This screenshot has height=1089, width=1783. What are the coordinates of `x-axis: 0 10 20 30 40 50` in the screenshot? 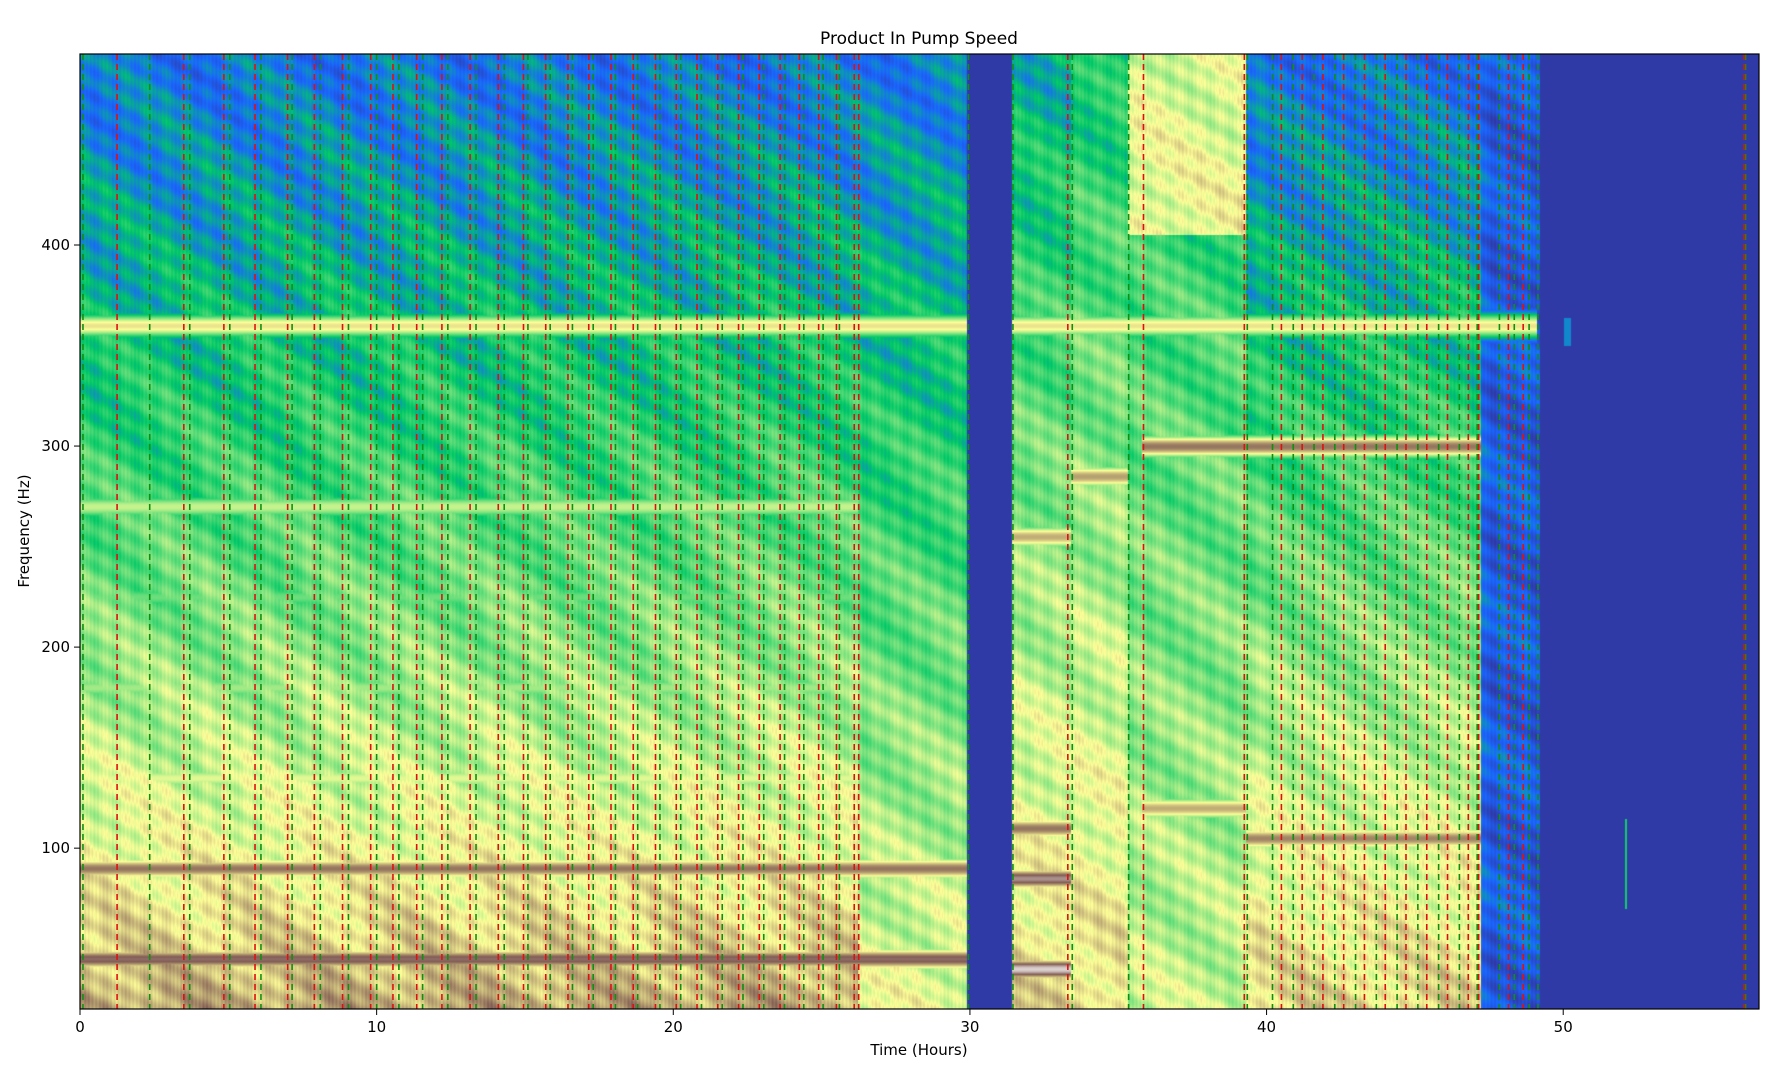 It's located at (824, 1022).